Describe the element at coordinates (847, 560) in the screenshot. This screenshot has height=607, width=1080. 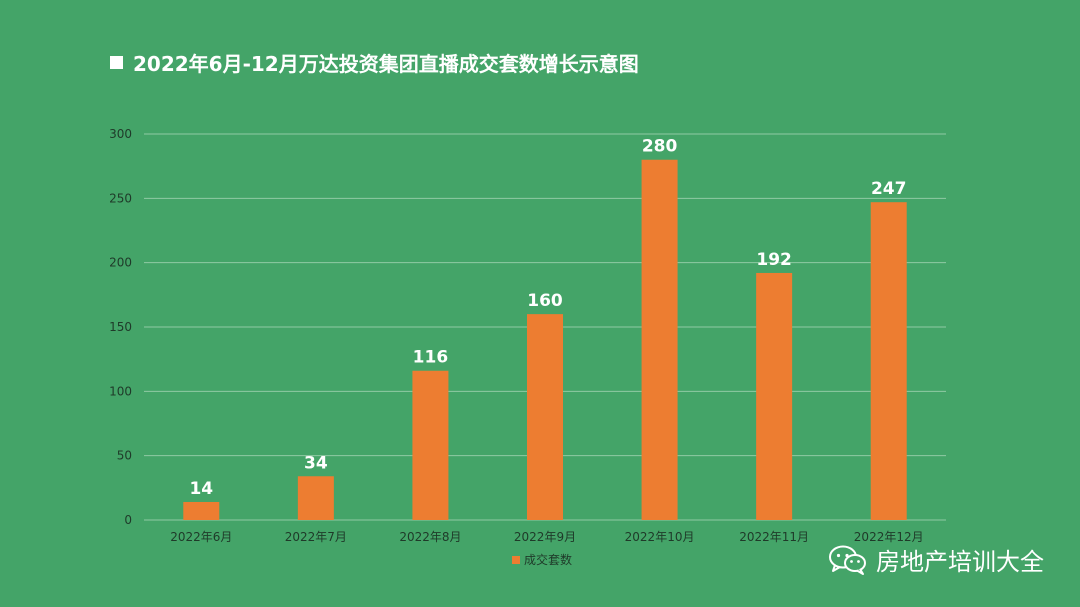
I see `wechat-icon` at that location.